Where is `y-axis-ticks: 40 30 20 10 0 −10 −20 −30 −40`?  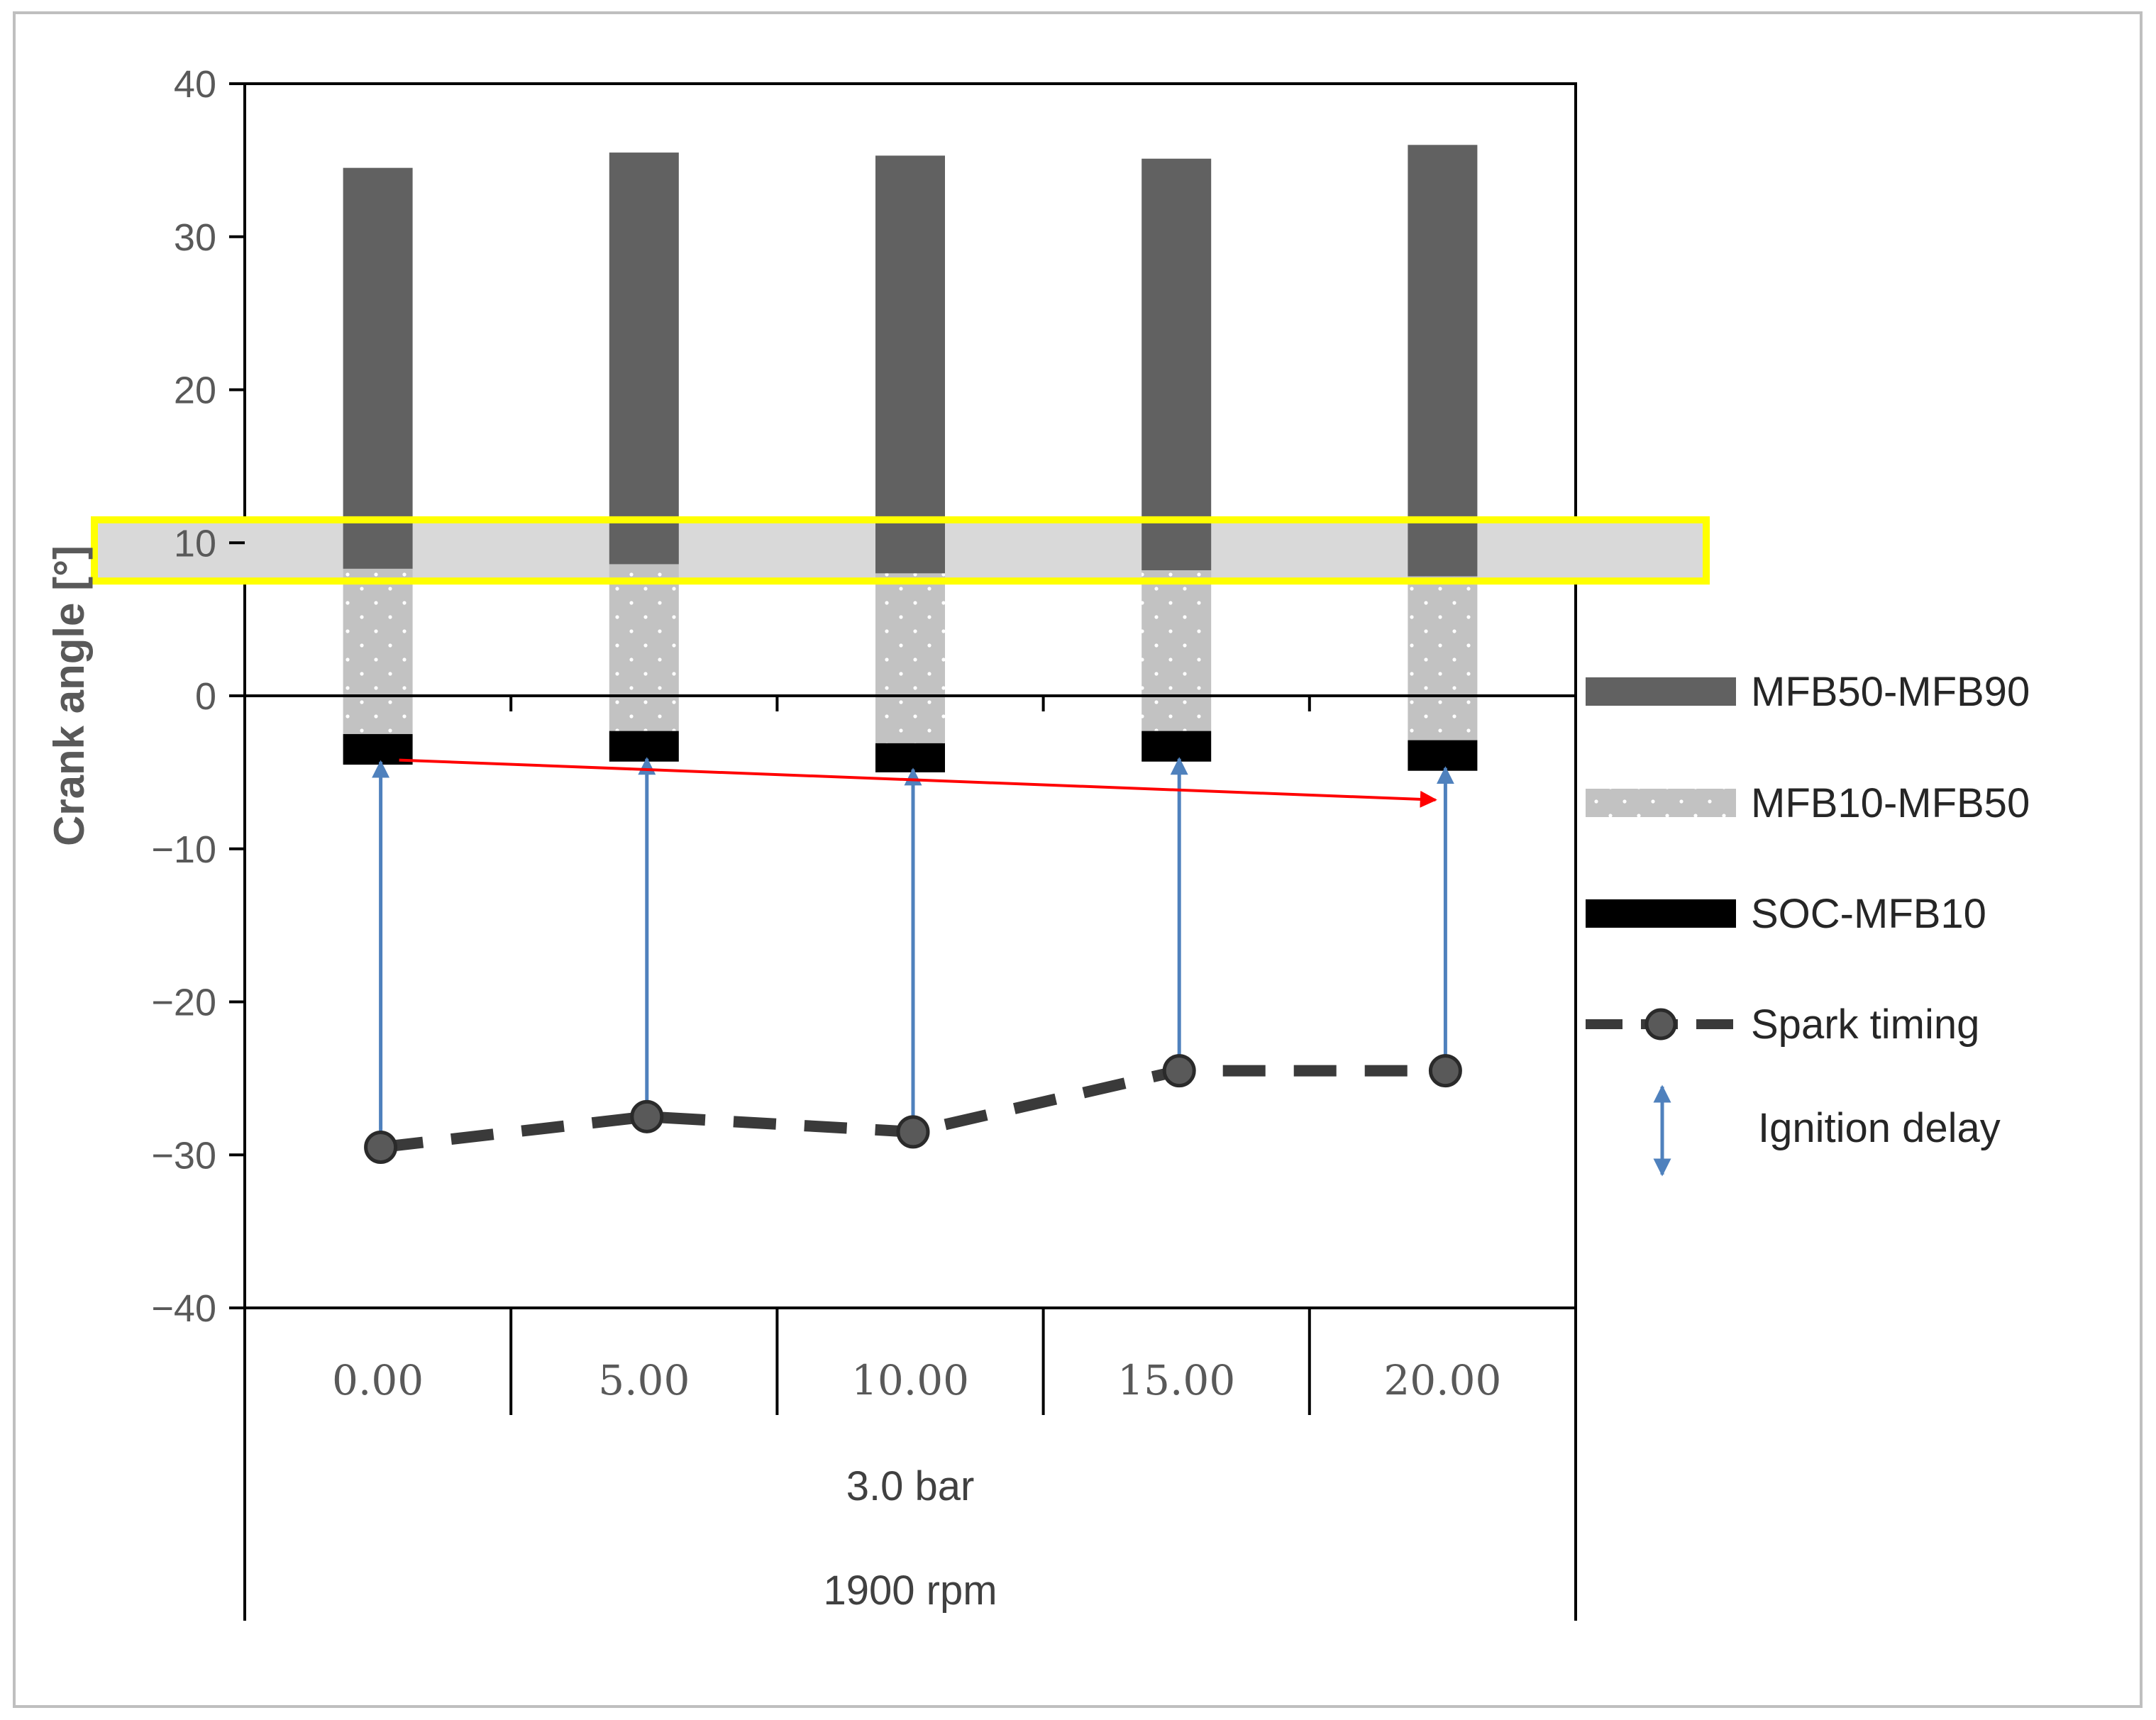
y-axis-ticks: 40 30 20 10 0 −10 −20 −30 −40 is located at coordinates (198, 696).